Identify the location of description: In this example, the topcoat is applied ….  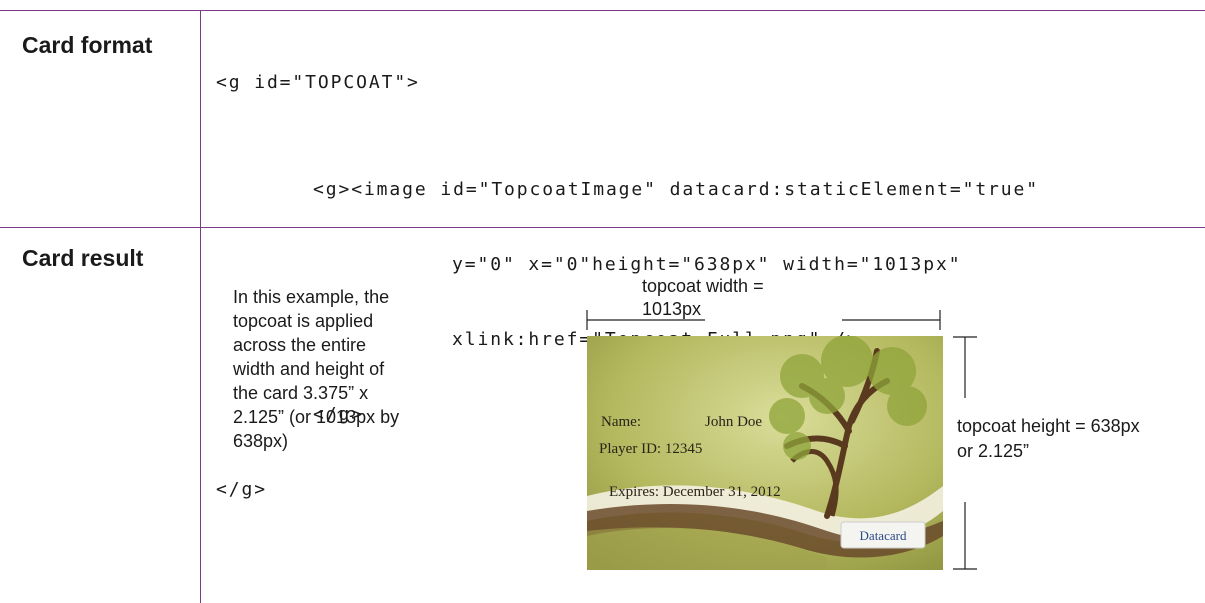
(316, 369).